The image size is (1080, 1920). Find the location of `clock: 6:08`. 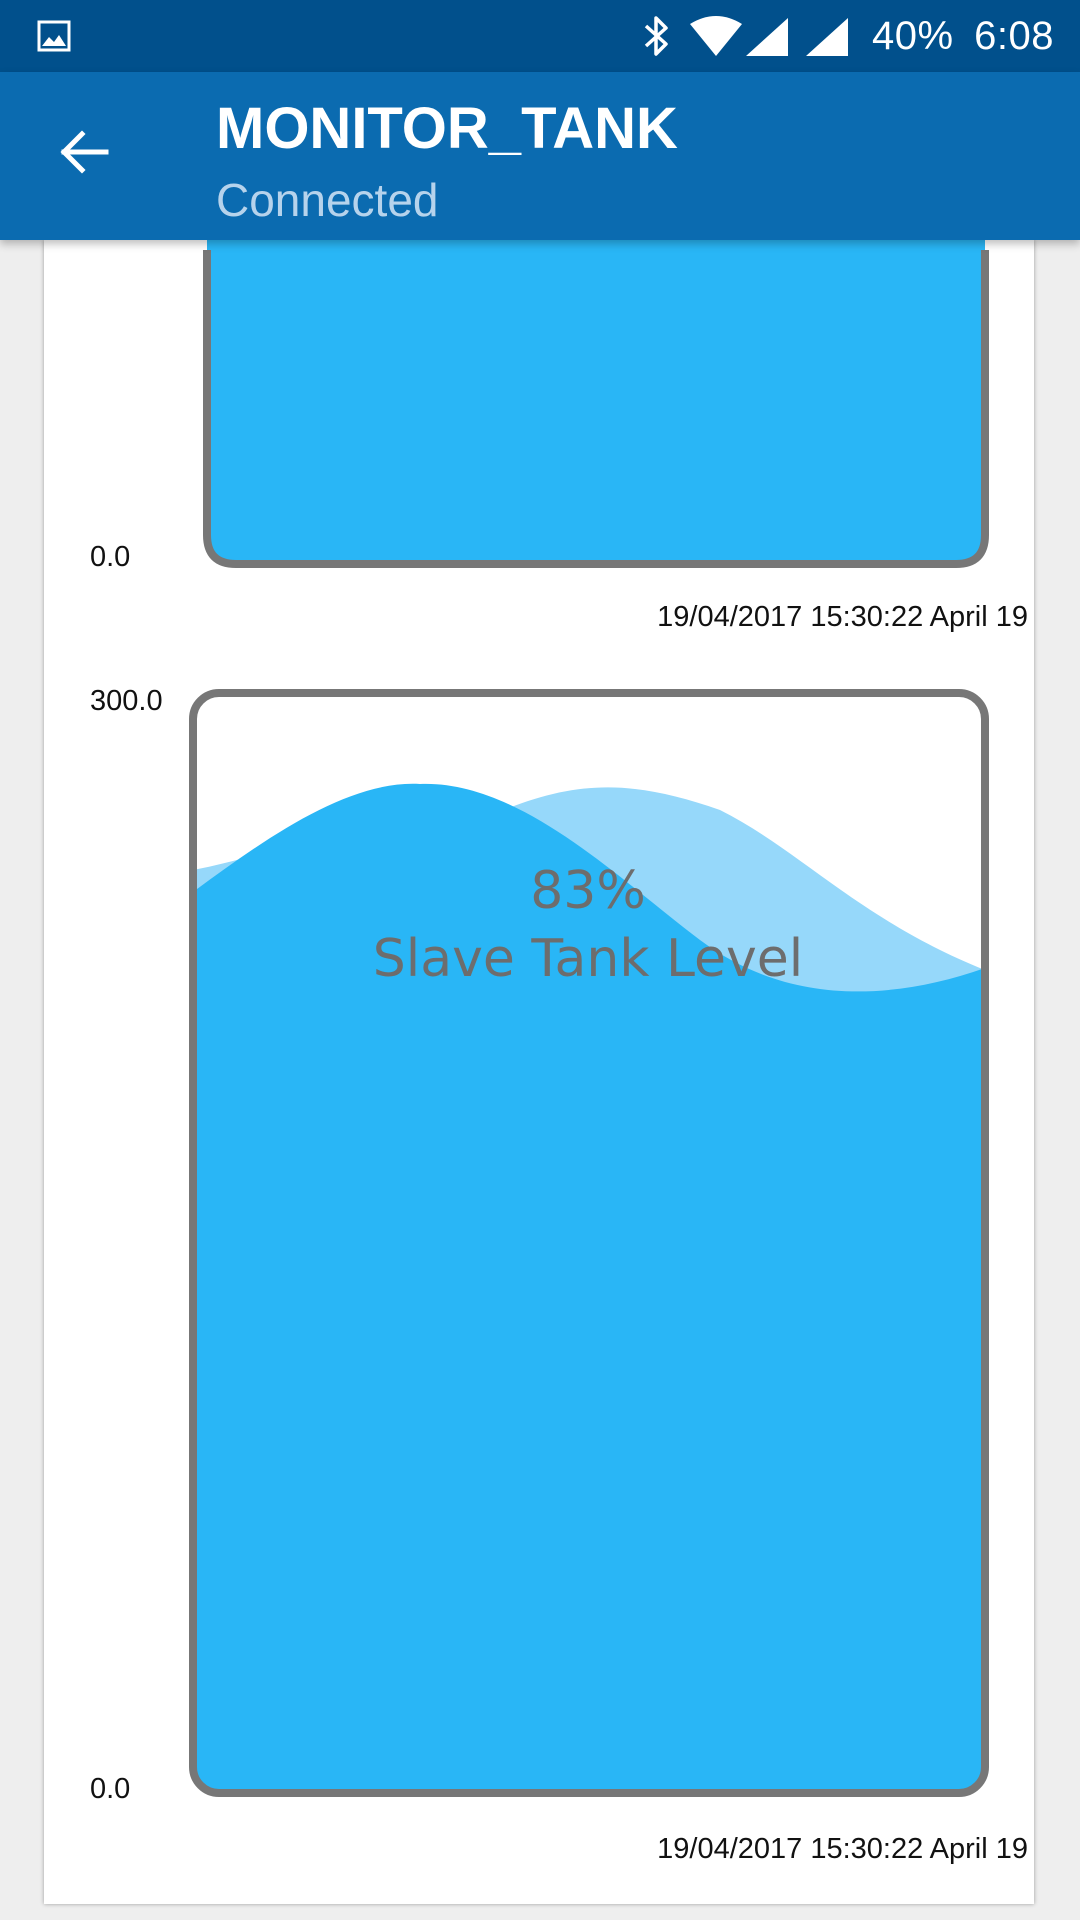

clock: 6:08 is located at coordinates (1014, 36).